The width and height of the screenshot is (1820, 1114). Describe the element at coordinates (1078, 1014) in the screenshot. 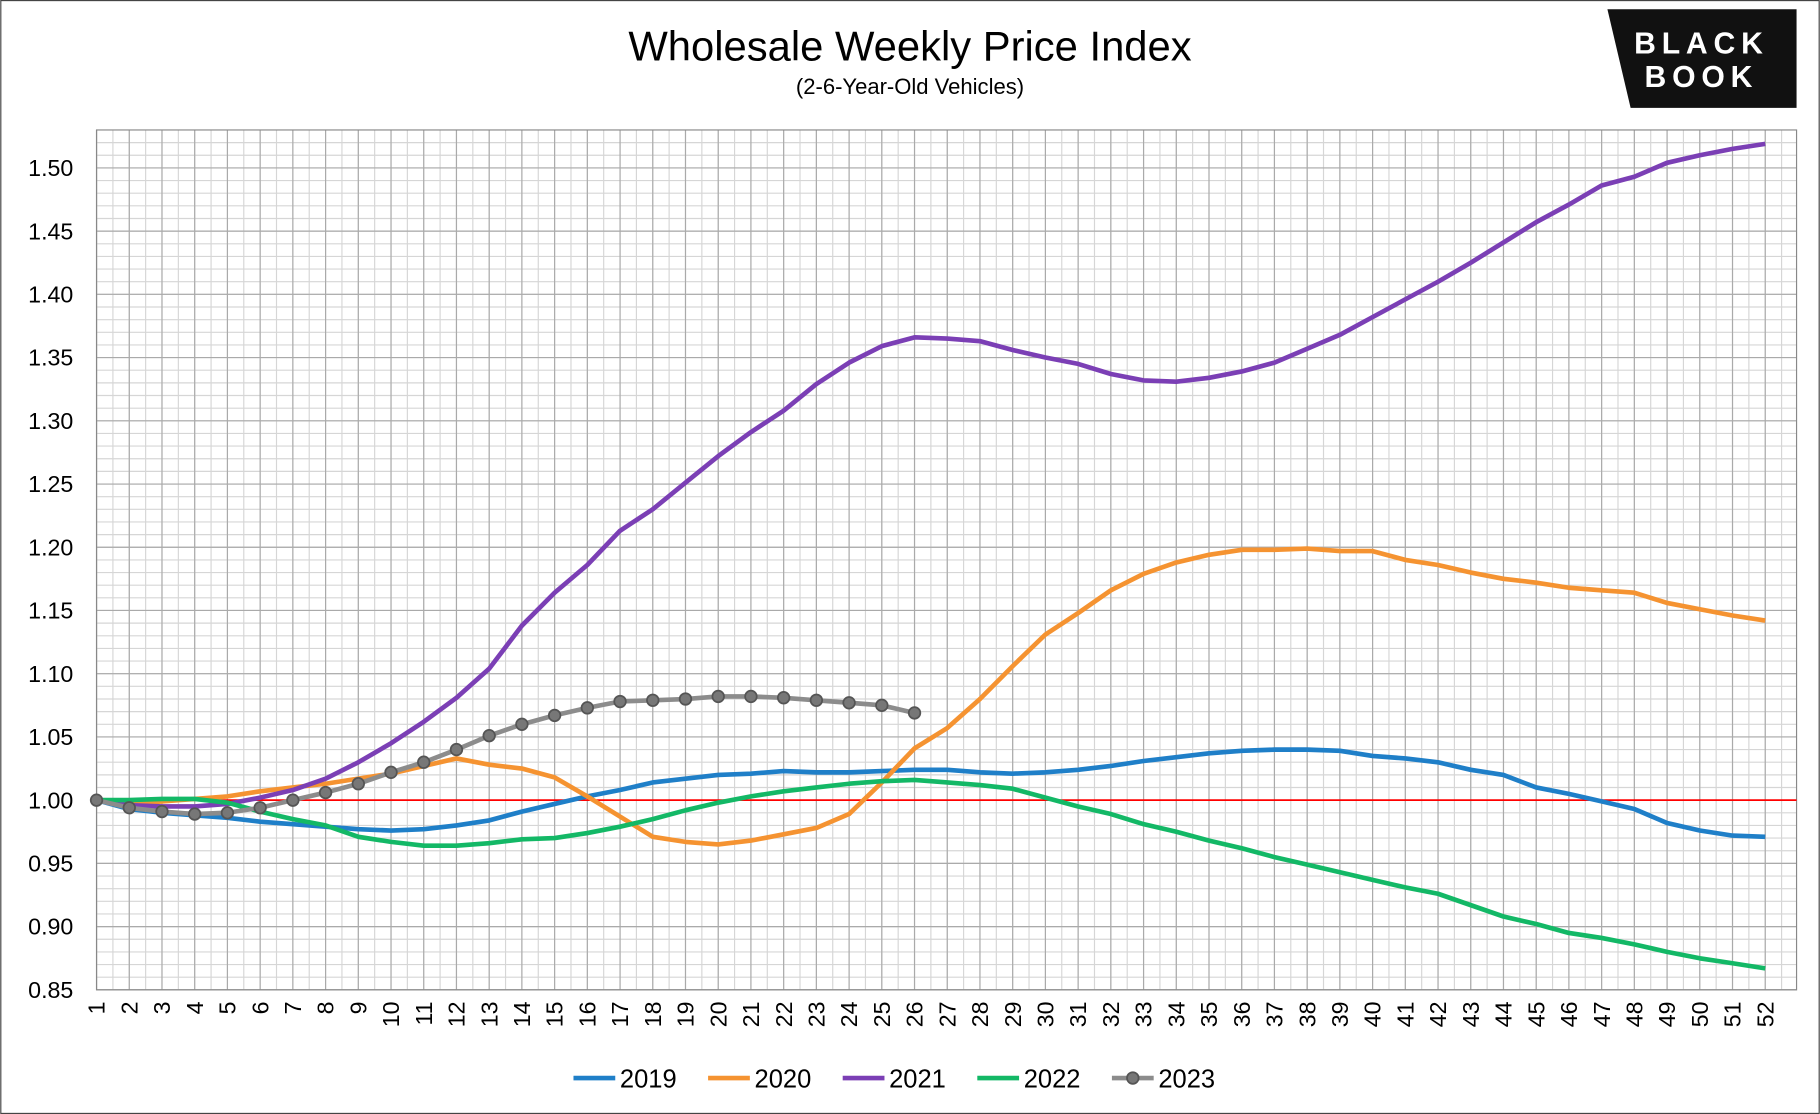

I see `x-tick-label: 31` at that location.